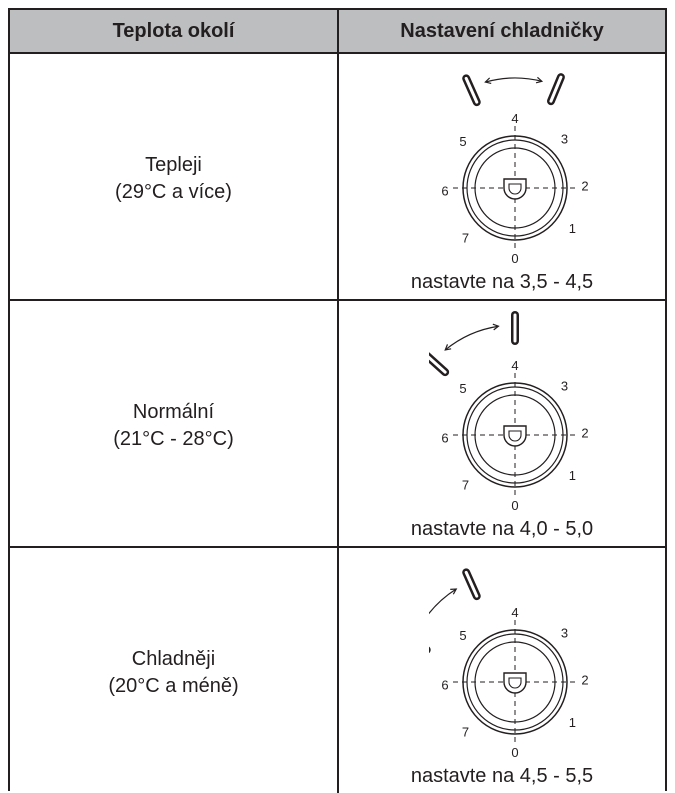 The width and height of the screenshot is (675, 793). I want to click on condition-label: Tepleji, so click(173, 165).